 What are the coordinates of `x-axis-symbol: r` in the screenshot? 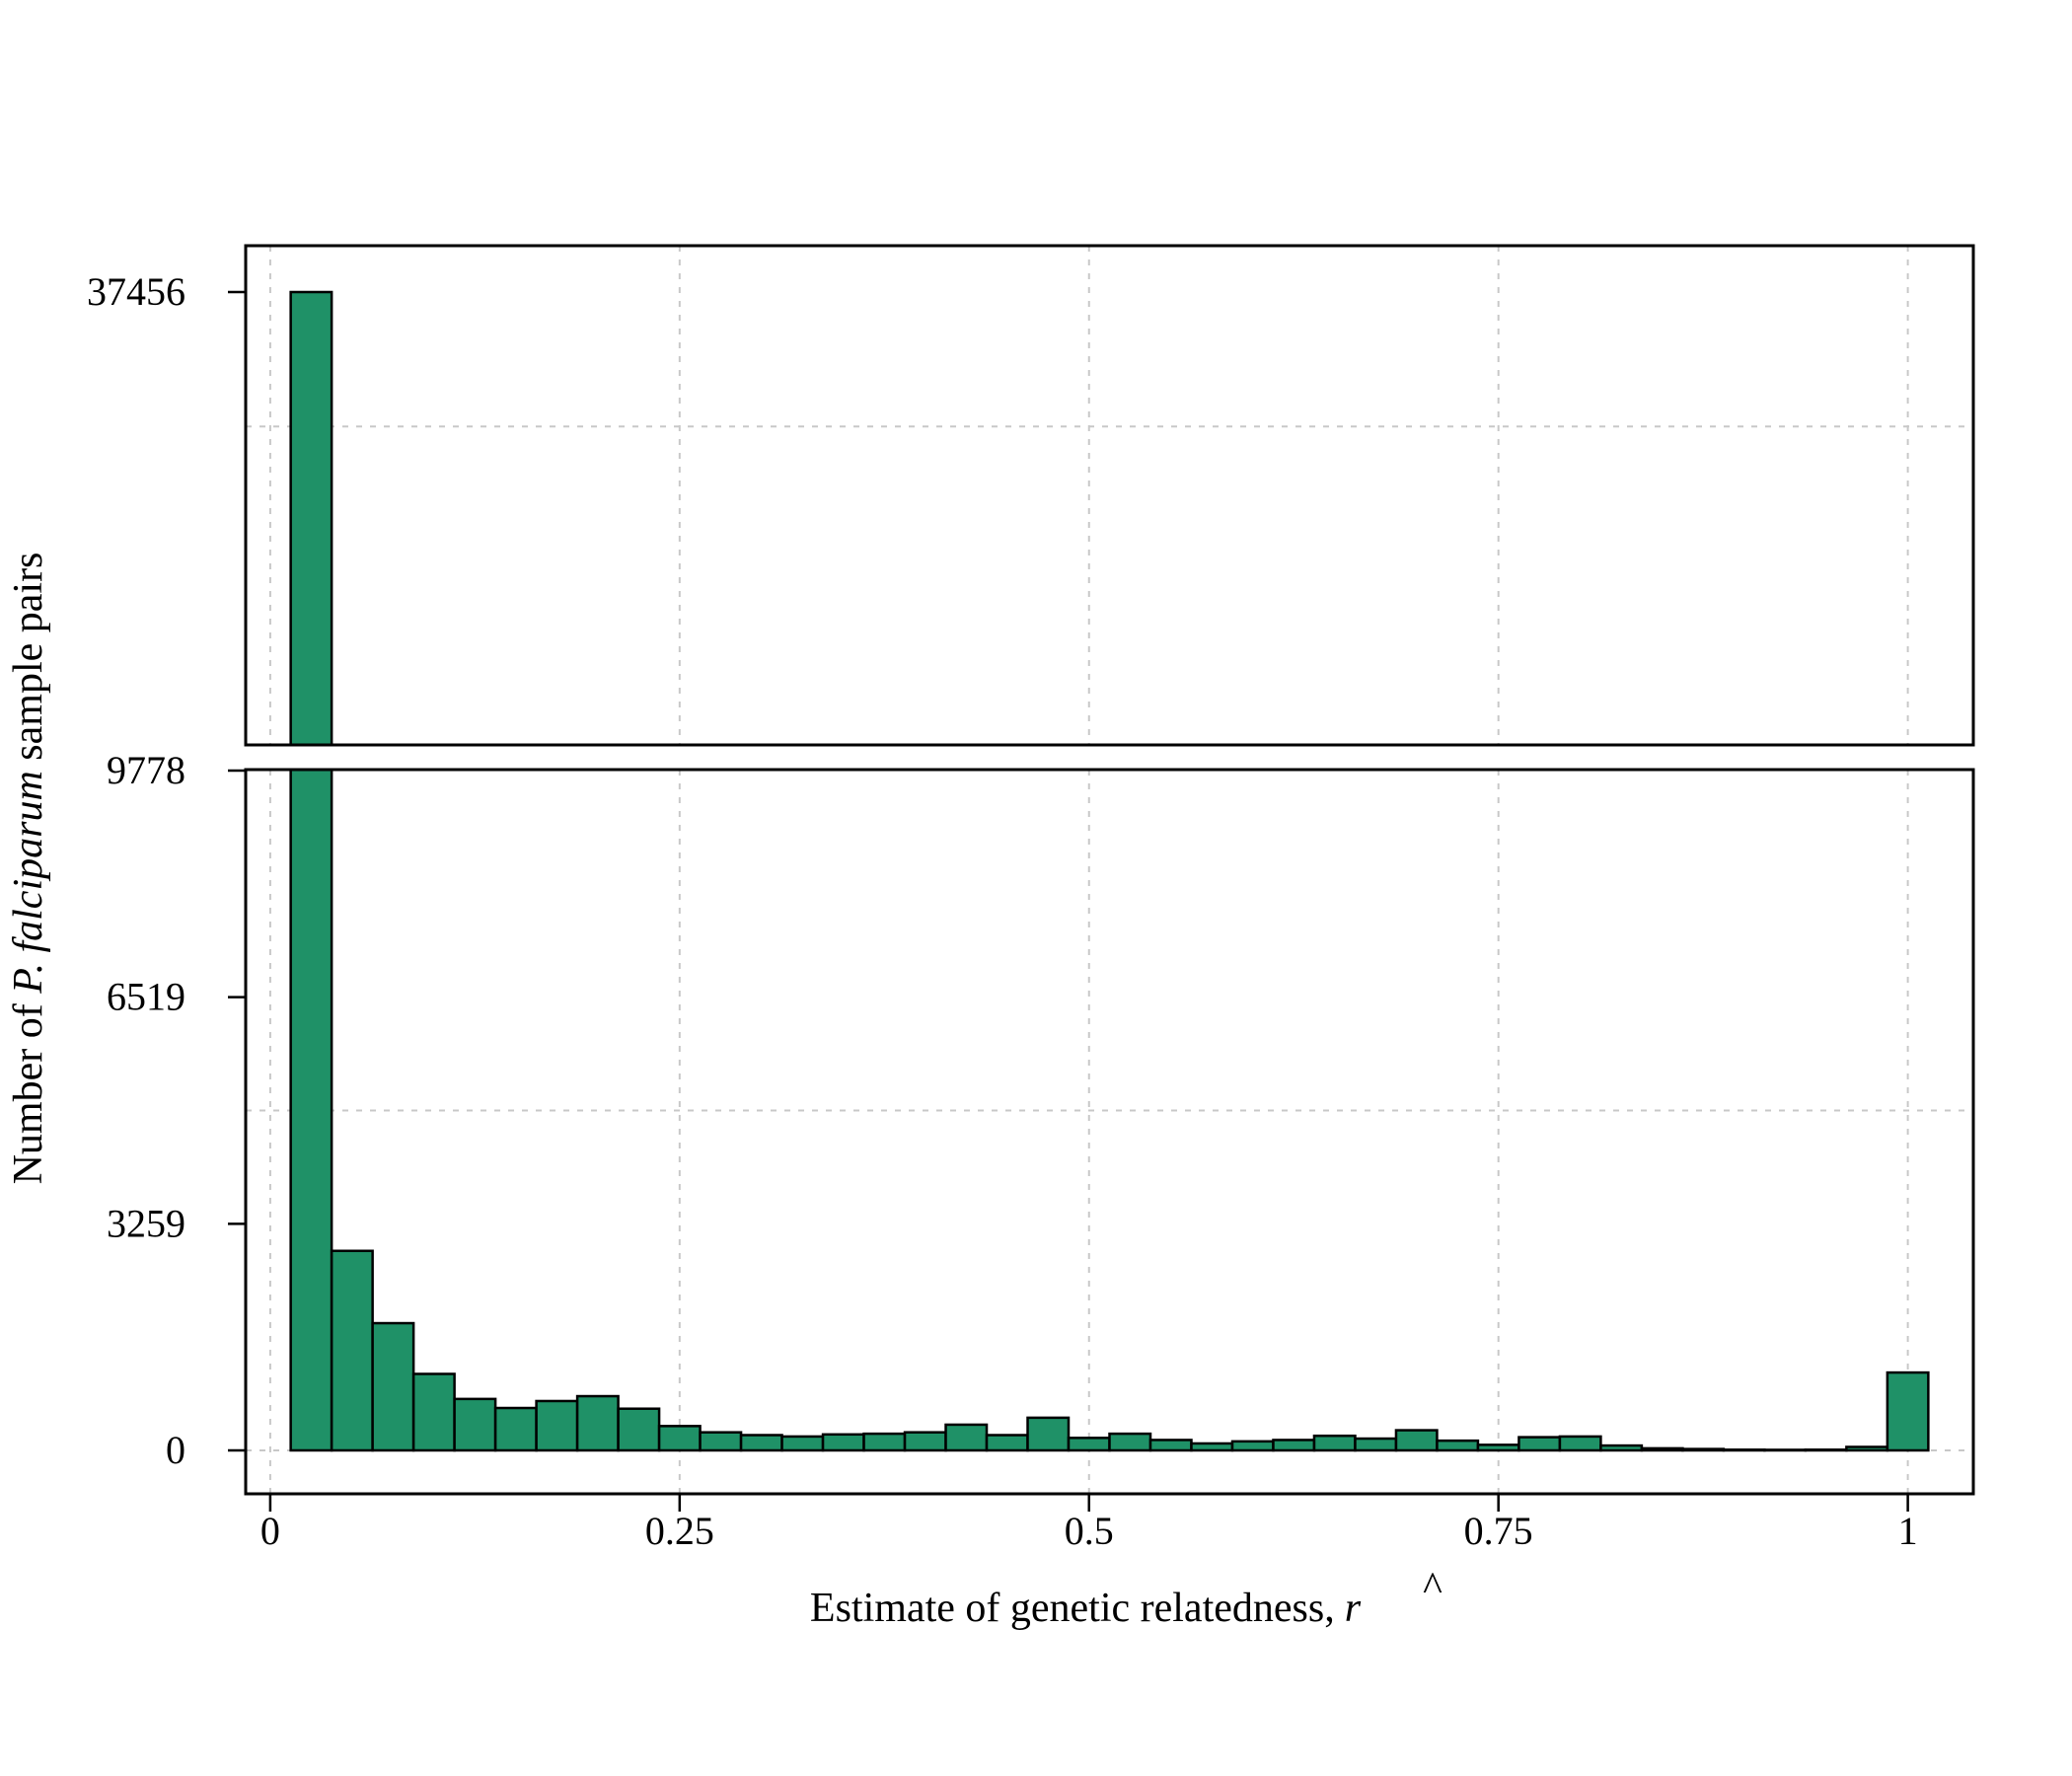 It's located at (1354, 1609).